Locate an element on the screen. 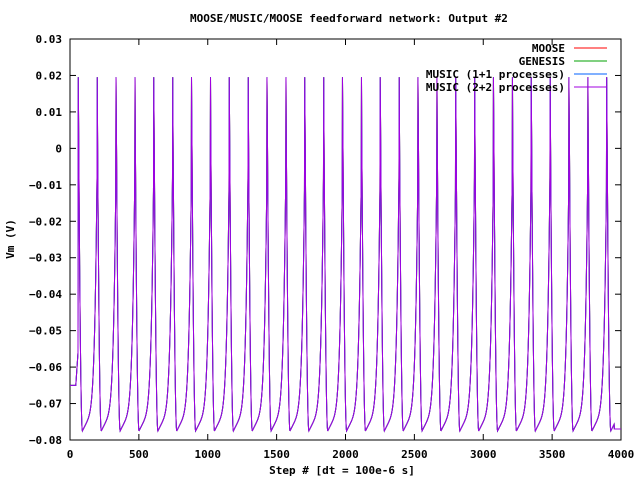  x-tick-label: 1000 is located at coordinates (208, 454).